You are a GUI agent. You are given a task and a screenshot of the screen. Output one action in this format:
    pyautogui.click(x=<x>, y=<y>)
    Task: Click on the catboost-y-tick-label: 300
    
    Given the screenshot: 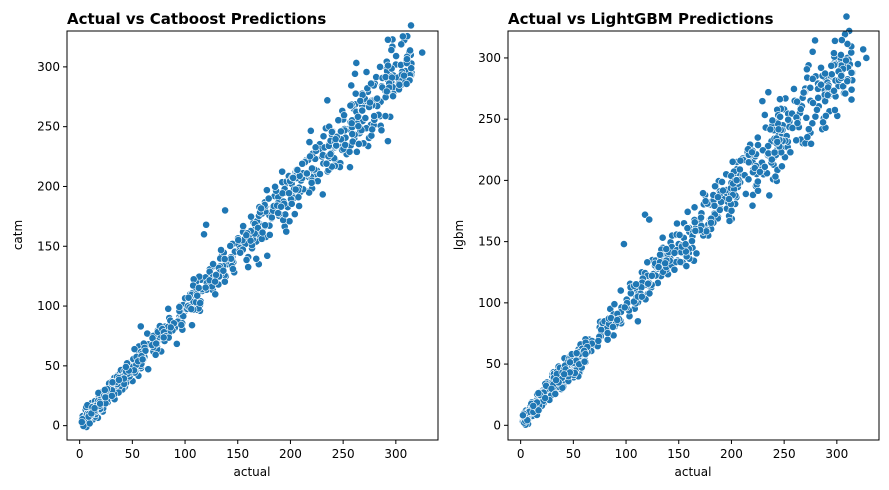 What is the action you would take?
    pyautogui.click(x=48, y=67)
    